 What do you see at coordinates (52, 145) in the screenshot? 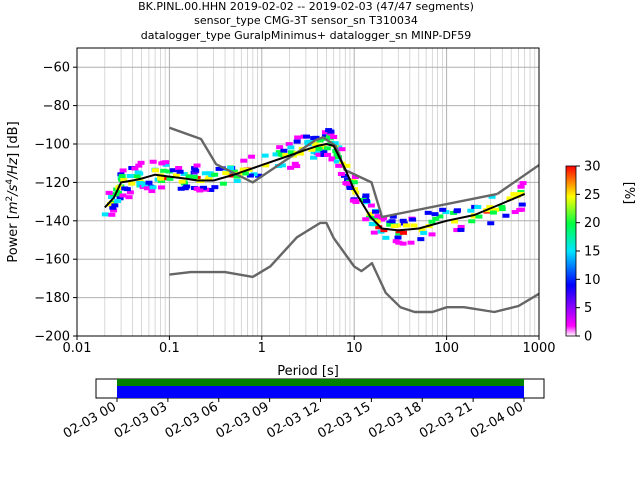
I see `y-tick-label: −100` at bounding box center [52, 145].